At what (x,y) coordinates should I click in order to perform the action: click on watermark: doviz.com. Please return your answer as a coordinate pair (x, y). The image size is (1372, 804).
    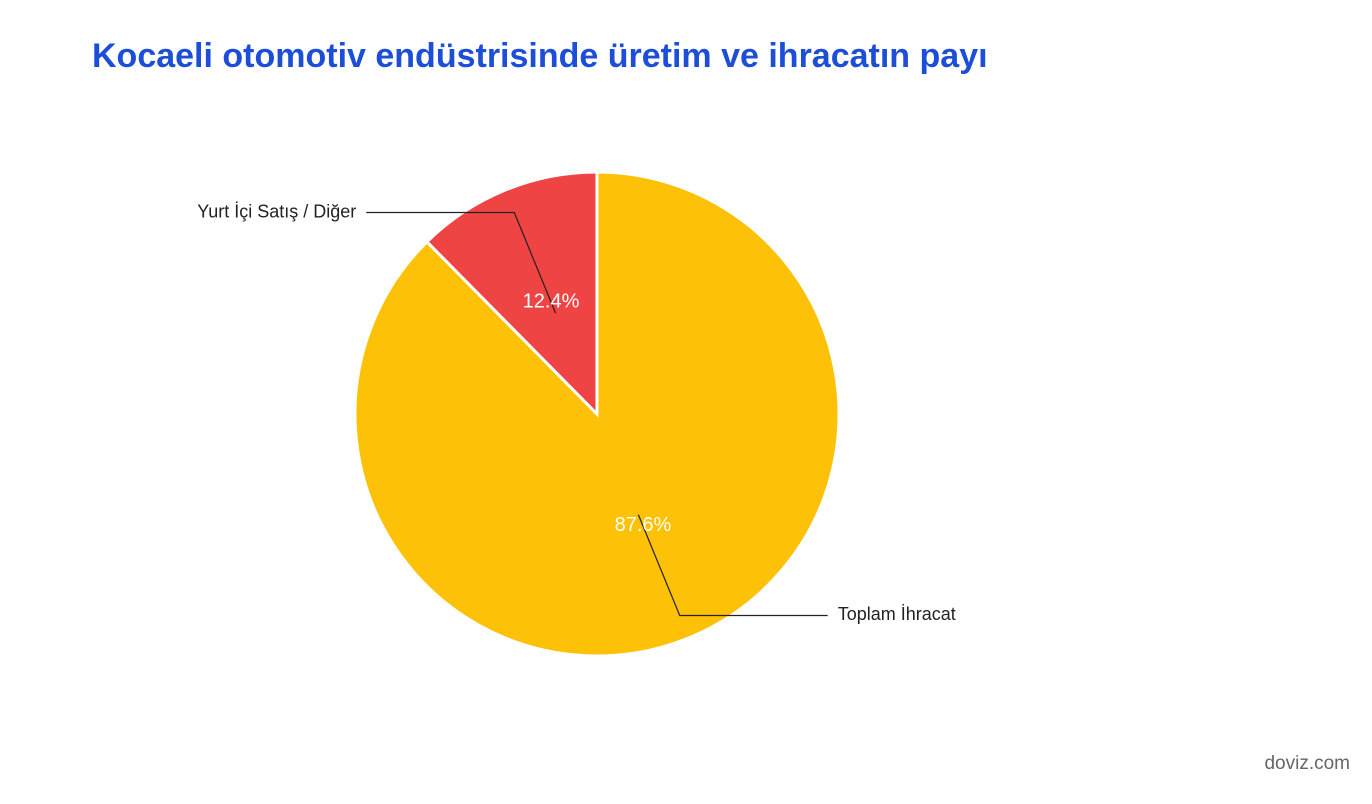
    Looking at the image, I should click on (1307, 763).